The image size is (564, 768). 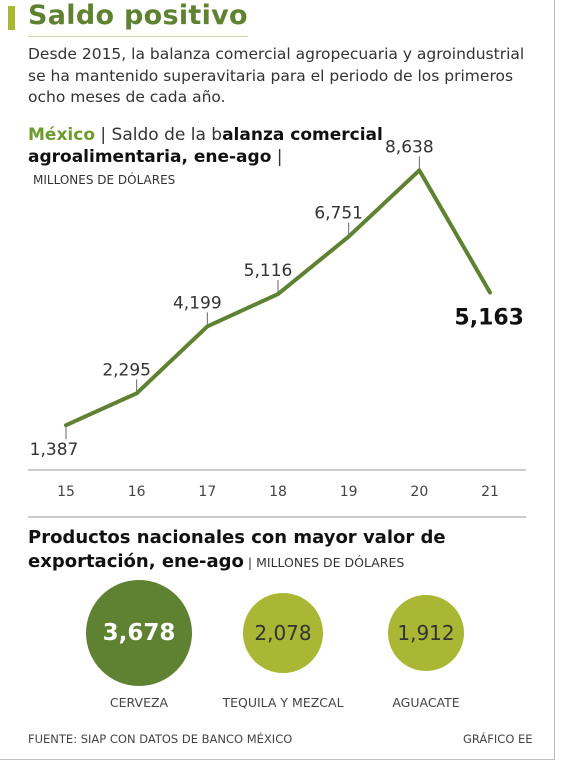 I want to click on x-tick-label: 18, so click(x=278, y=492).